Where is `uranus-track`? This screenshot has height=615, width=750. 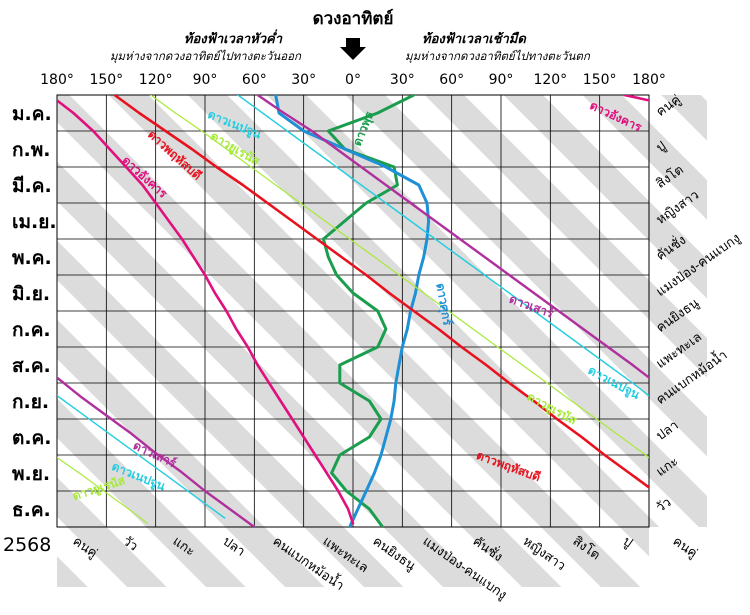 uranus-track is located at coordinates (141, 456).